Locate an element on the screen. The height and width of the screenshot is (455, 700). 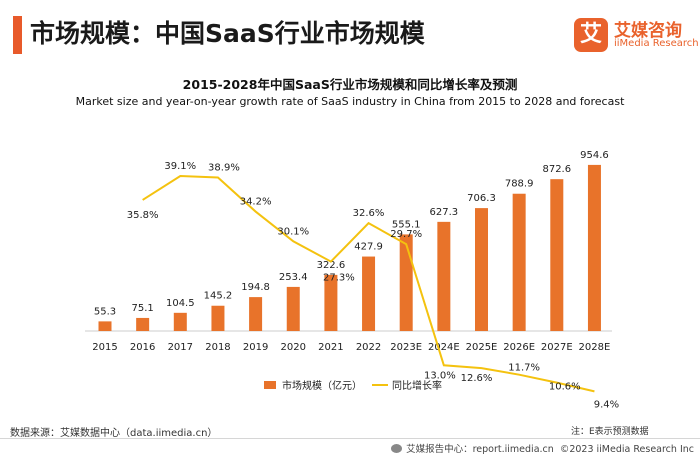
bar-value-label-2025E: 706.3 is located at coordinates (481, 198).